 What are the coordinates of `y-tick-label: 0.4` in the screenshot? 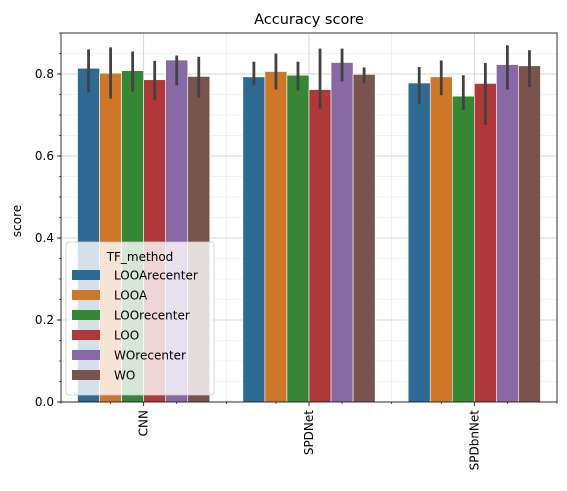 It's located at (44, 238).